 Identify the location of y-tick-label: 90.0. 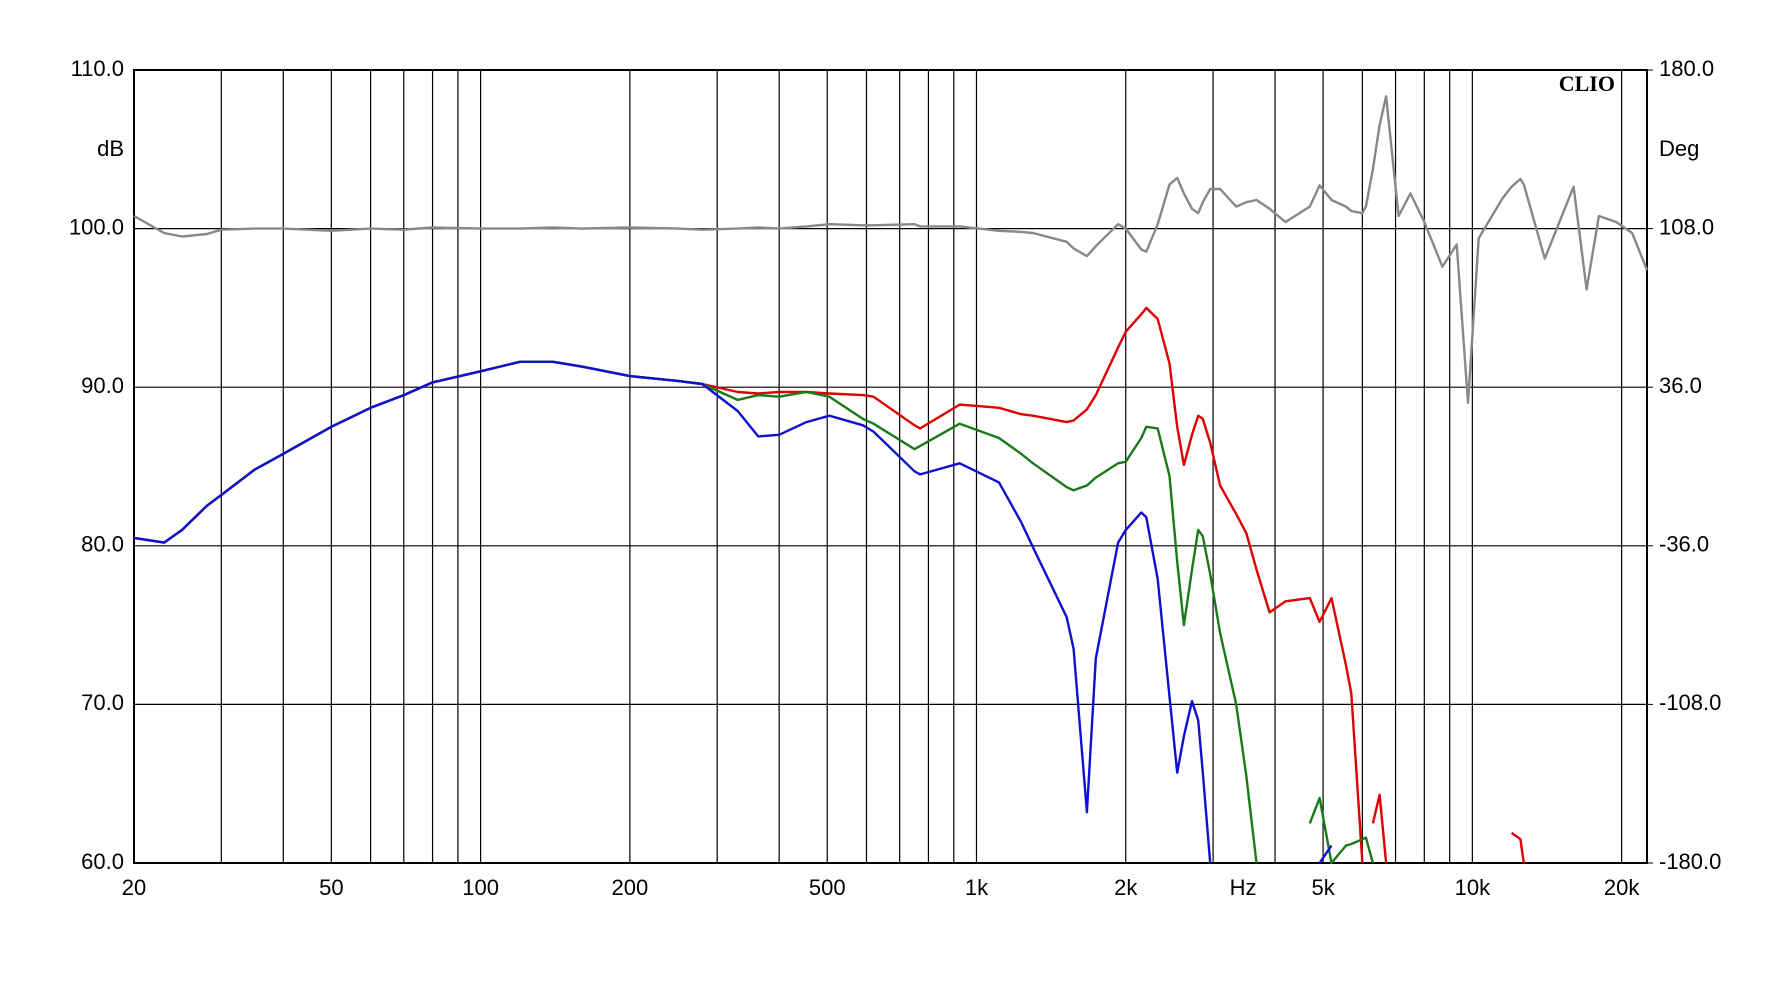
(102, 385).